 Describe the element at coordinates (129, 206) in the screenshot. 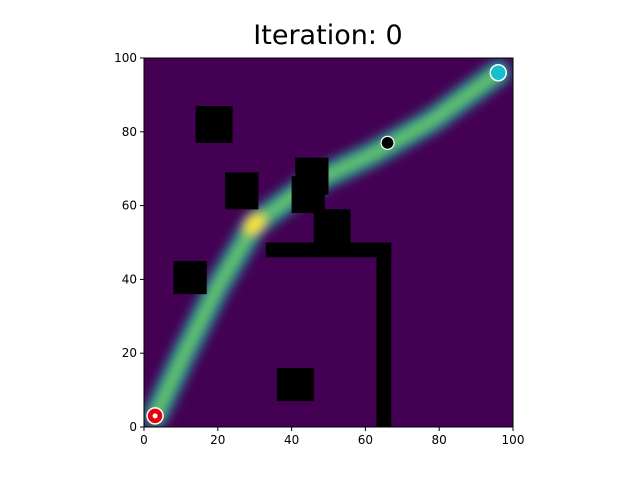

I see `y-tick-label-60: 60` at that location.